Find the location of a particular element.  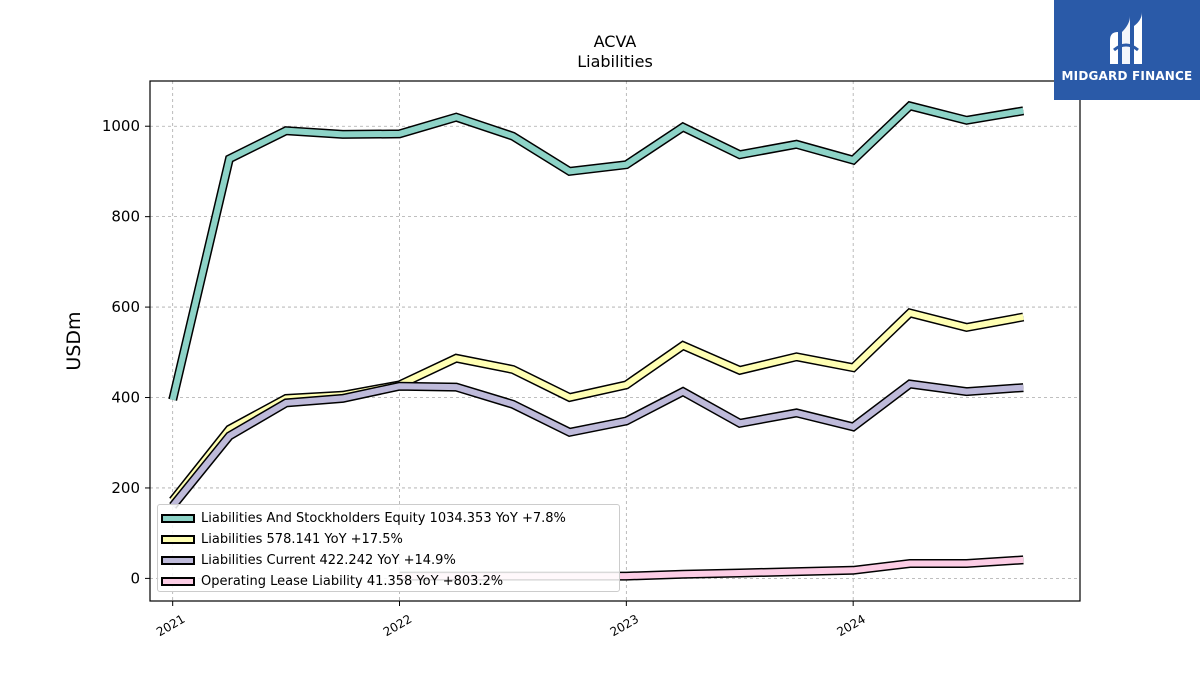

legend-item: Liabilities 578.141 YoY +17.5% is located at coordinates (388, 539).